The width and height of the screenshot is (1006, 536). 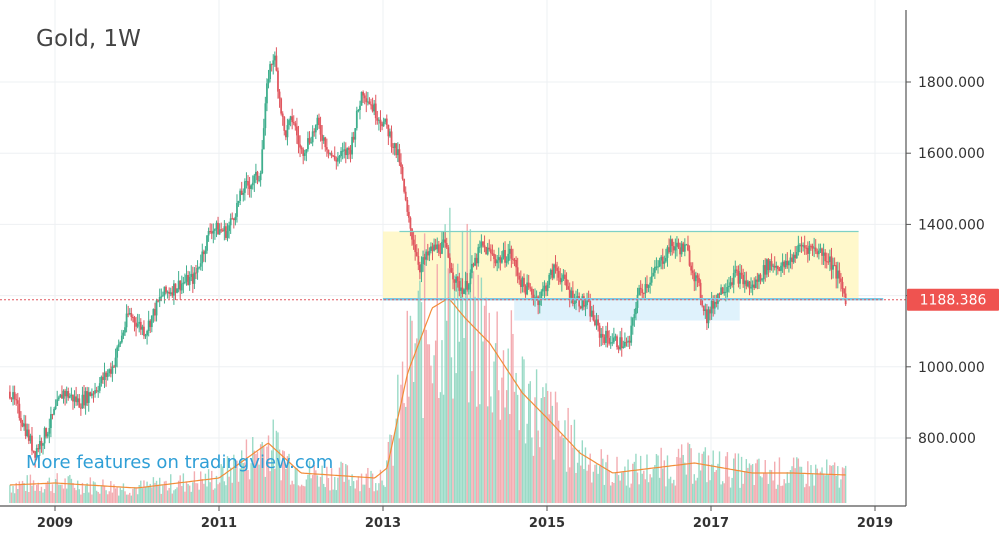 What do you see at coordinates (951, 83) in the screenshot?
I see `y-tick-label: 1800.000` at bounding box center [951, 83].